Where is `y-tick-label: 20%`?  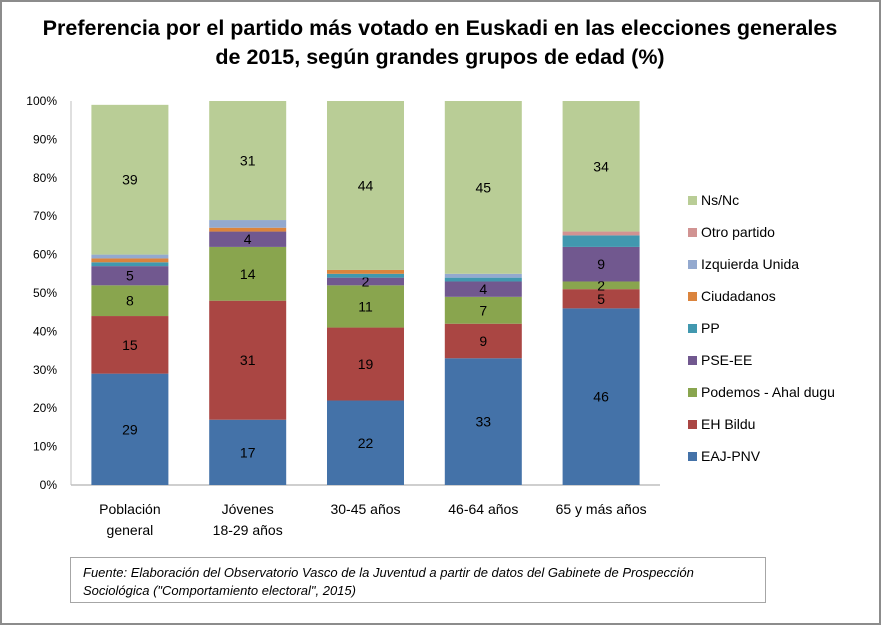
y-tick-label: 20% is located at coordinates (45, 408).